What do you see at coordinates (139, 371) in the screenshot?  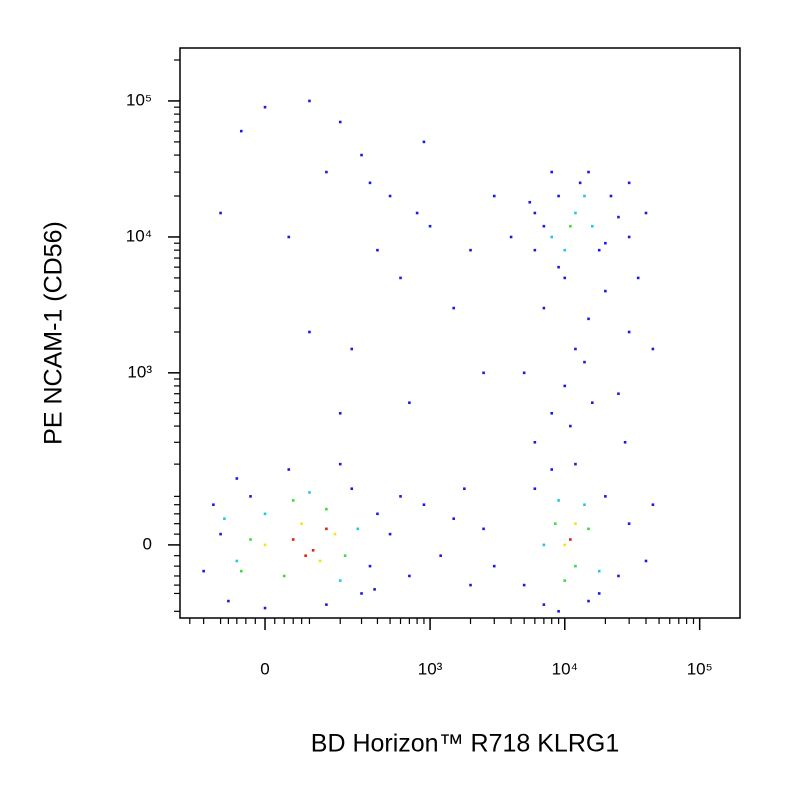 I see `y-tick-label: 10³` at bounding box center [139, 371].